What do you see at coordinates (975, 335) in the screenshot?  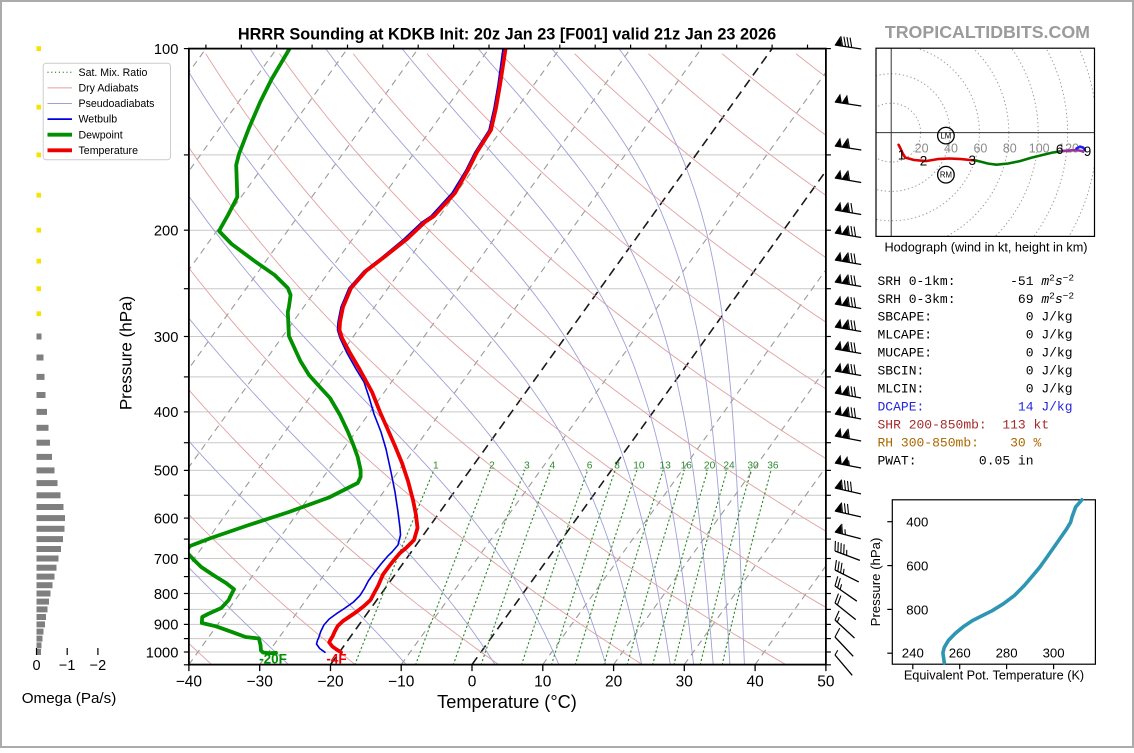 I see `svg-text: MLCAPE: 0 J/kg` at bounding box center [975, 335].